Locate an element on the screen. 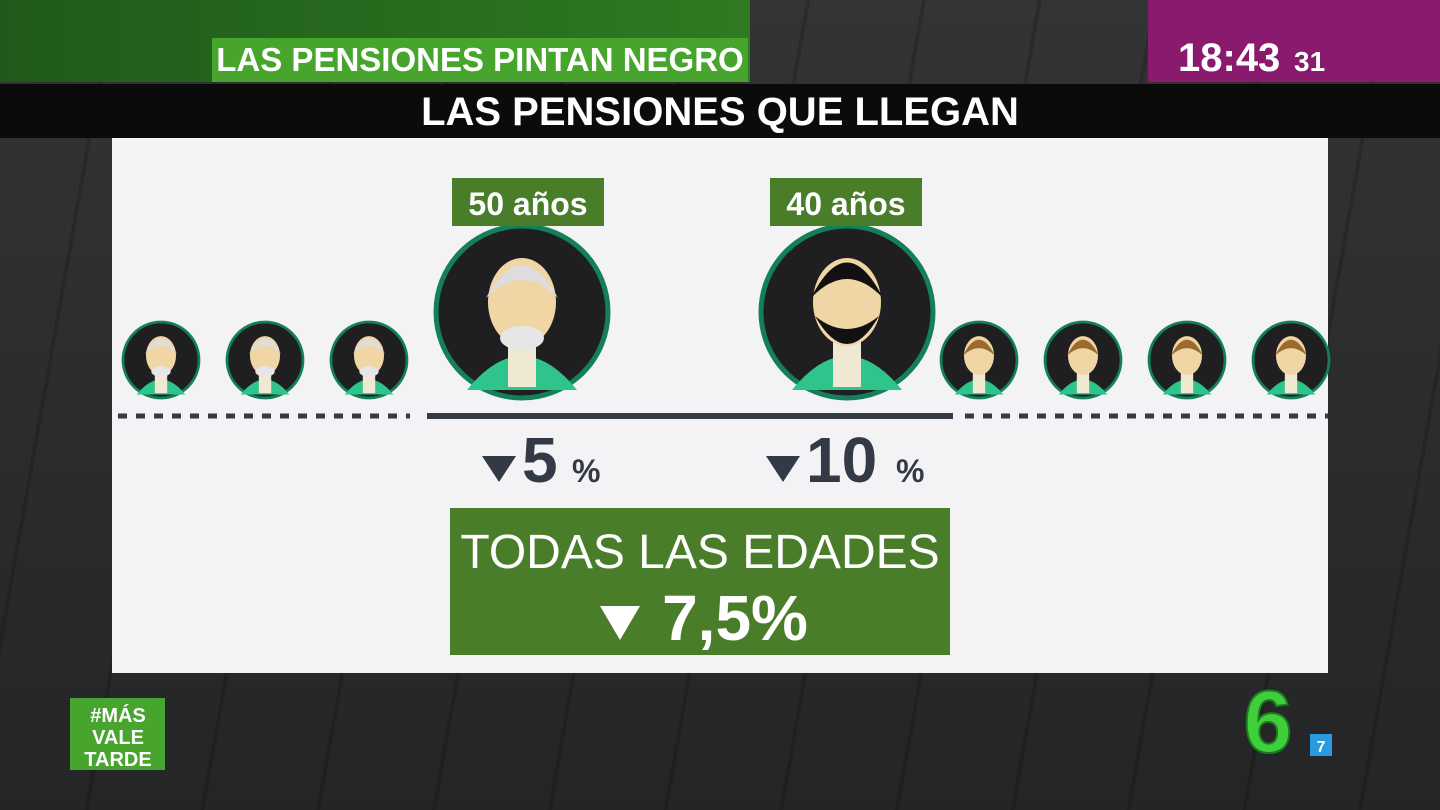 The height and width of the screenshot is (810, 1440). channel-badge-text: 7 is located at coordinates (1321, 747).